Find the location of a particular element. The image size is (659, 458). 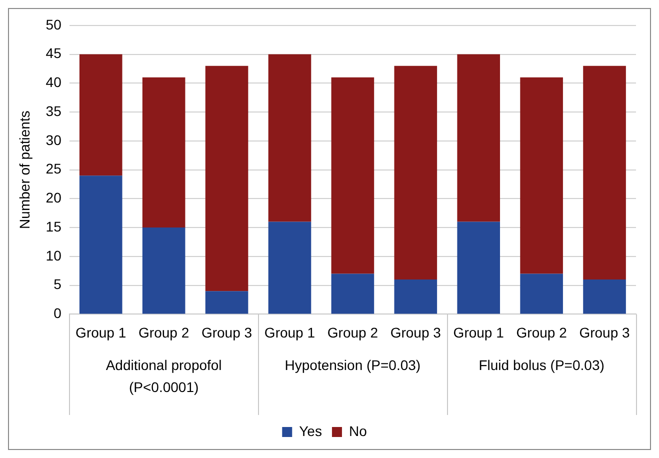

legend-label: No is located at coordinates (358, 430).